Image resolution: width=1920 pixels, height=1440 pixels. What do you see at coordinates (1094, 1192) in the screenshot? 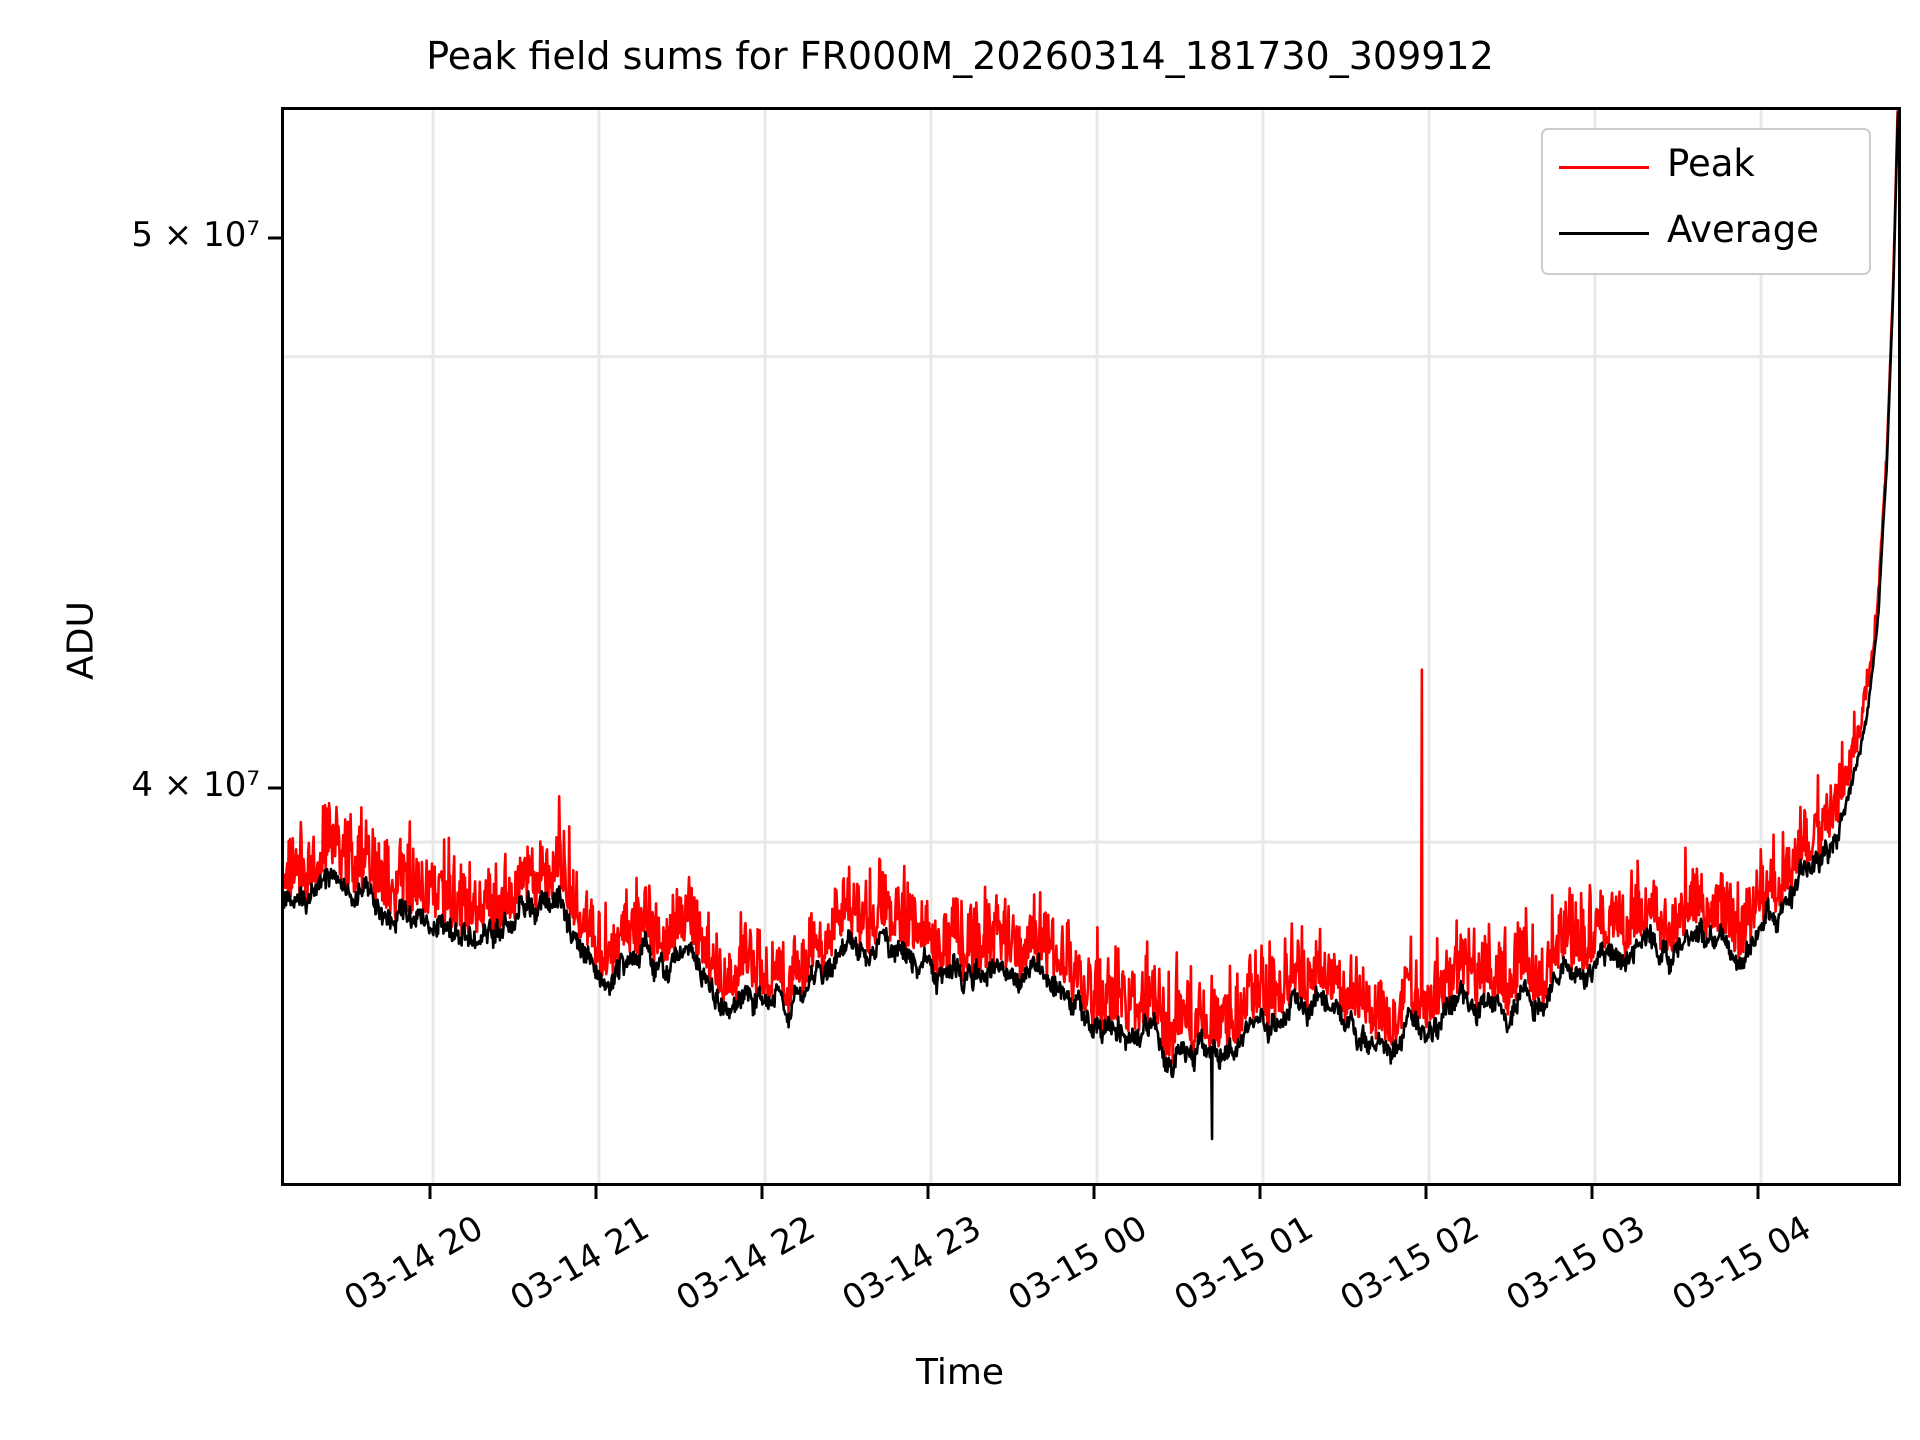
I see `x-axis-tickmarks` at bounding box center [1094, 1192].